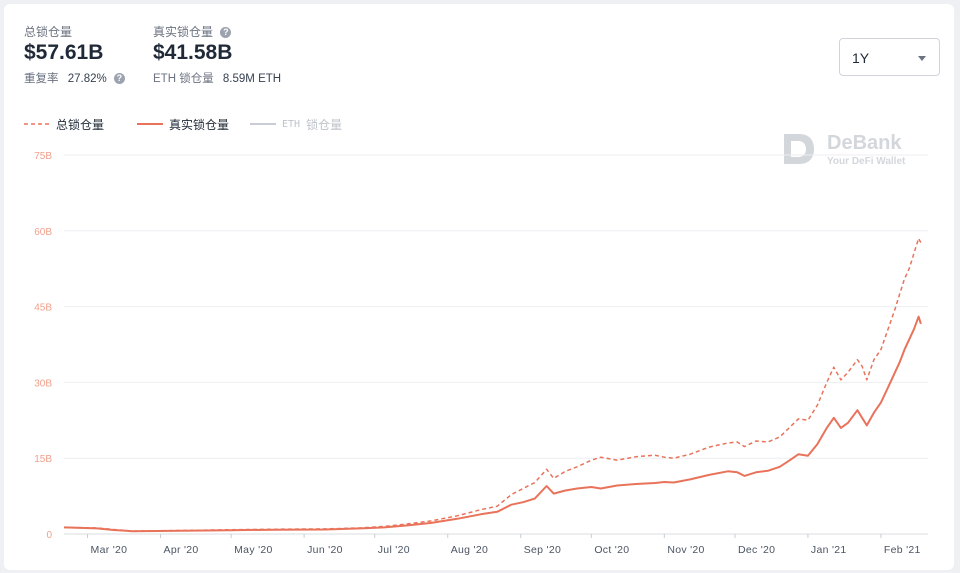 The width and height of the screenshot is (960, 573). I want to click on eth-tvl-value: 8.59M ETH, so click(252, 79).